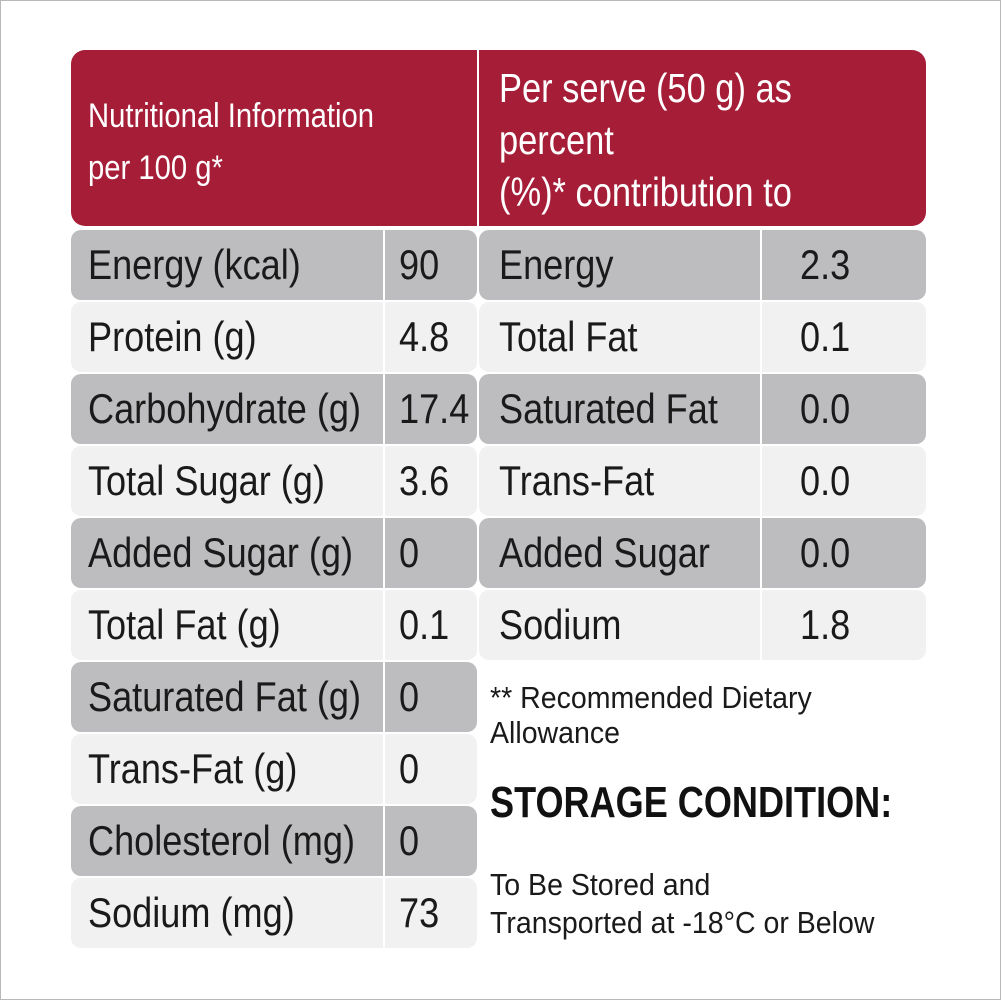 Image resolution: width=1001 pixels, height=1000 pixels. Describe the element at coordinates (651, 715) in the screenshot. I see `rda-footnote: ** Recommended Dietary Allowance` at that location.